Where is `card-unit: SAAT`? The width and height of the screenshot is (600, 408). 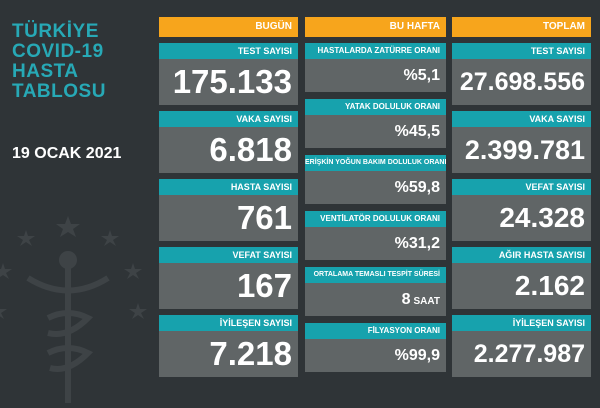 card-unit: SAAT is located at coordinates (426, 301).